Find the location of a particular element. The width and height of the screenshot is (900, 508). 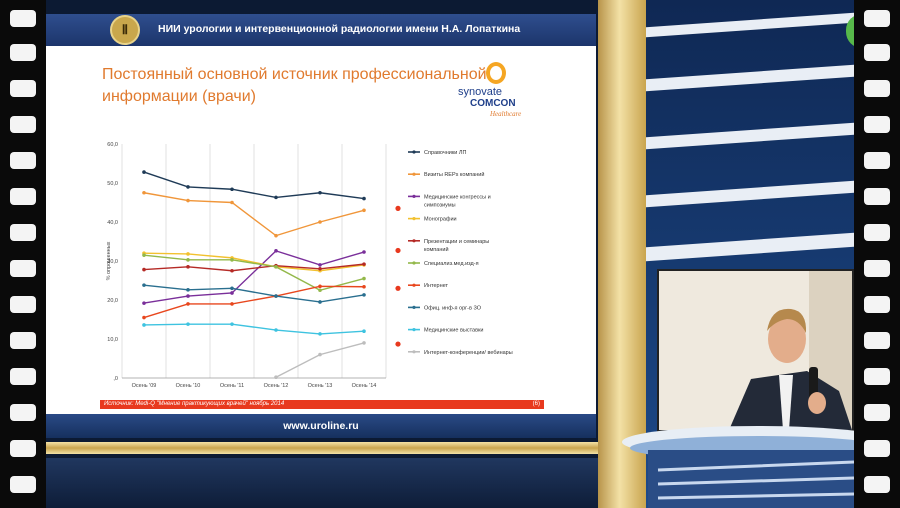

brand-mid-text: COMCON is located at coordinates (493, 103).